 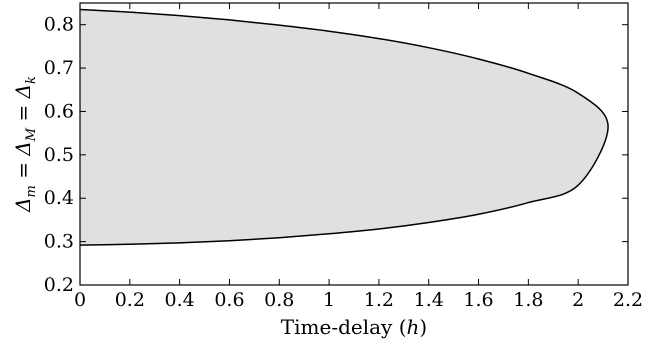 What do you see at coordinates (578, 300) in the screenshot?
I see `x-tick-label: 2` at bounding box center [578, 300].